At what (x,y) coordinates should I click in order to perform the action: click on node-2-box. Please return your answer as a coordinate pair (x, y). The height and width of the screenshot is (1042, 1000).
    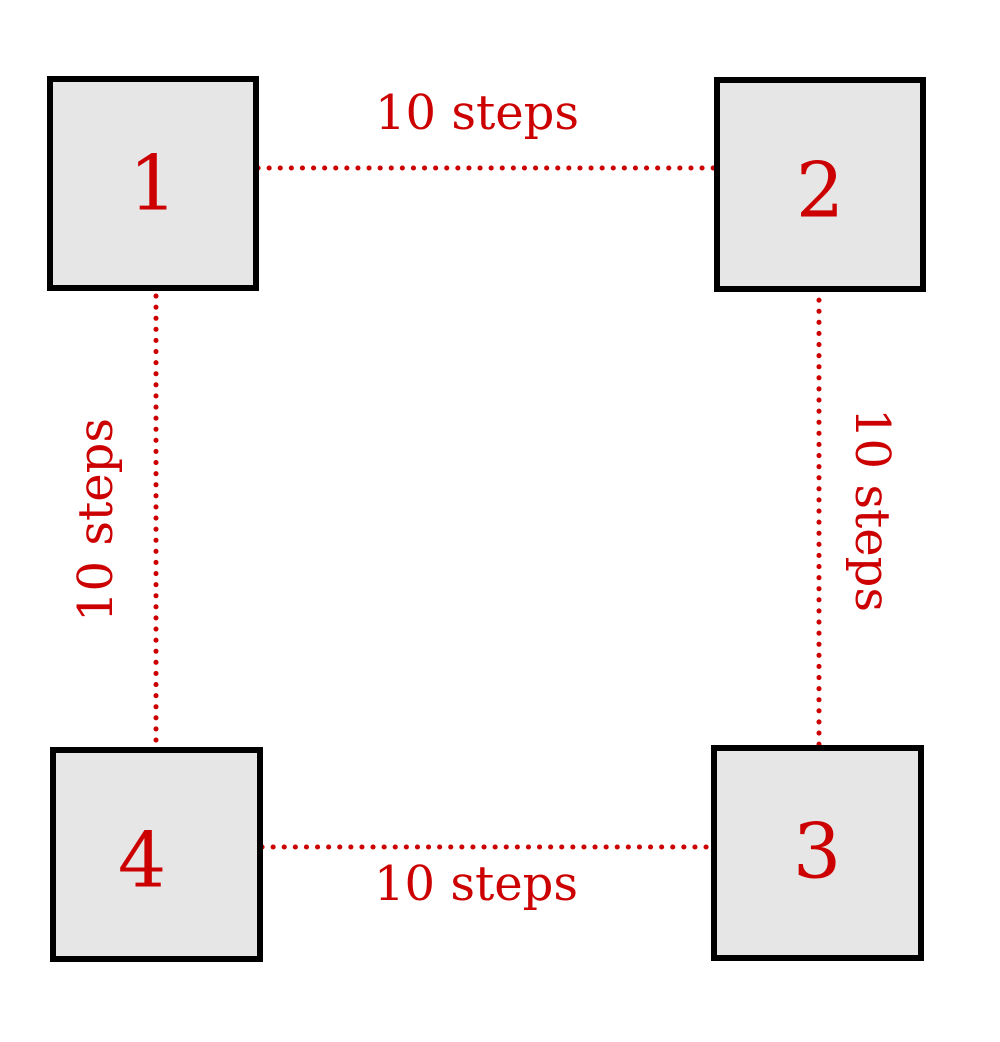
    Looking at the image, I should click on (820, 184).